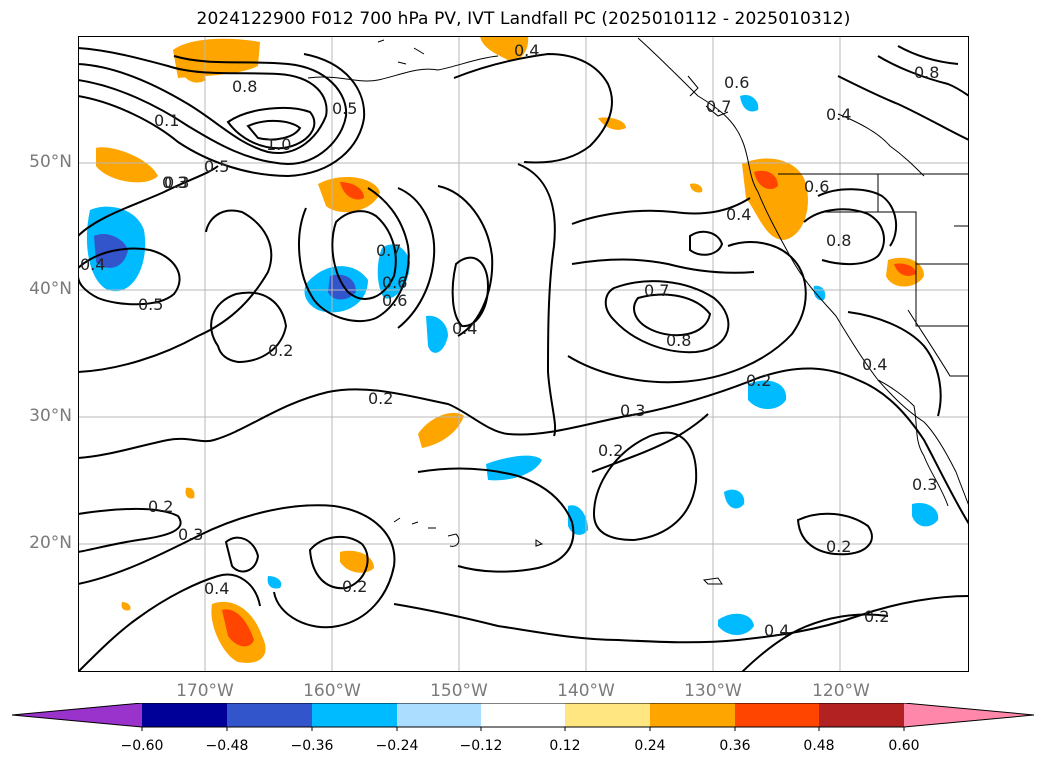 The height and width of the screenshot is (765, 1047). Describe the element at coordinates (565, 746) in the screenshot. I see `colorbar-tick: 0.12` at that location.